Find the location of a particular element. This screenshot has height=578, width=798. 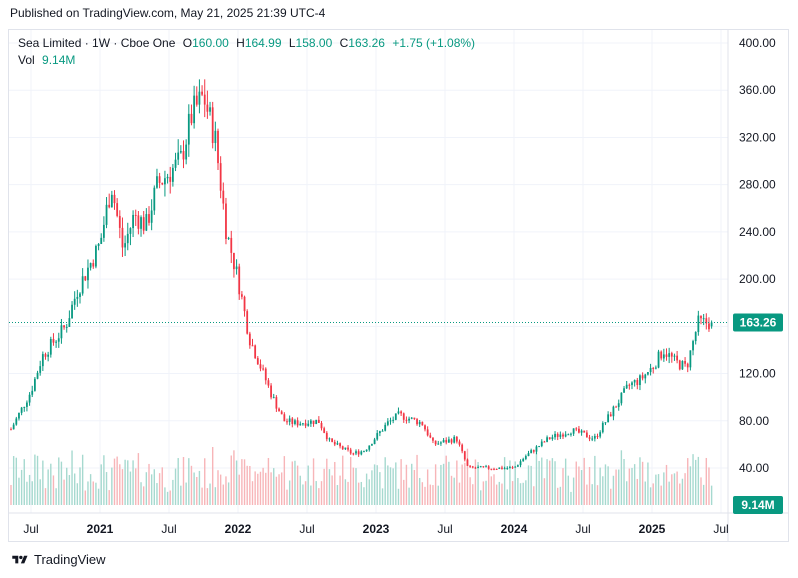

time-tick-label: 2025 is located at coordinates (652, 529).